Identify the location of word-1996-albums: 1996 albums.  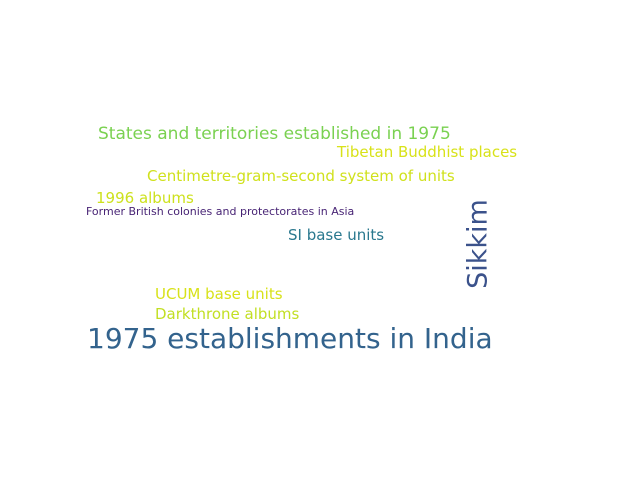
(145, 198).